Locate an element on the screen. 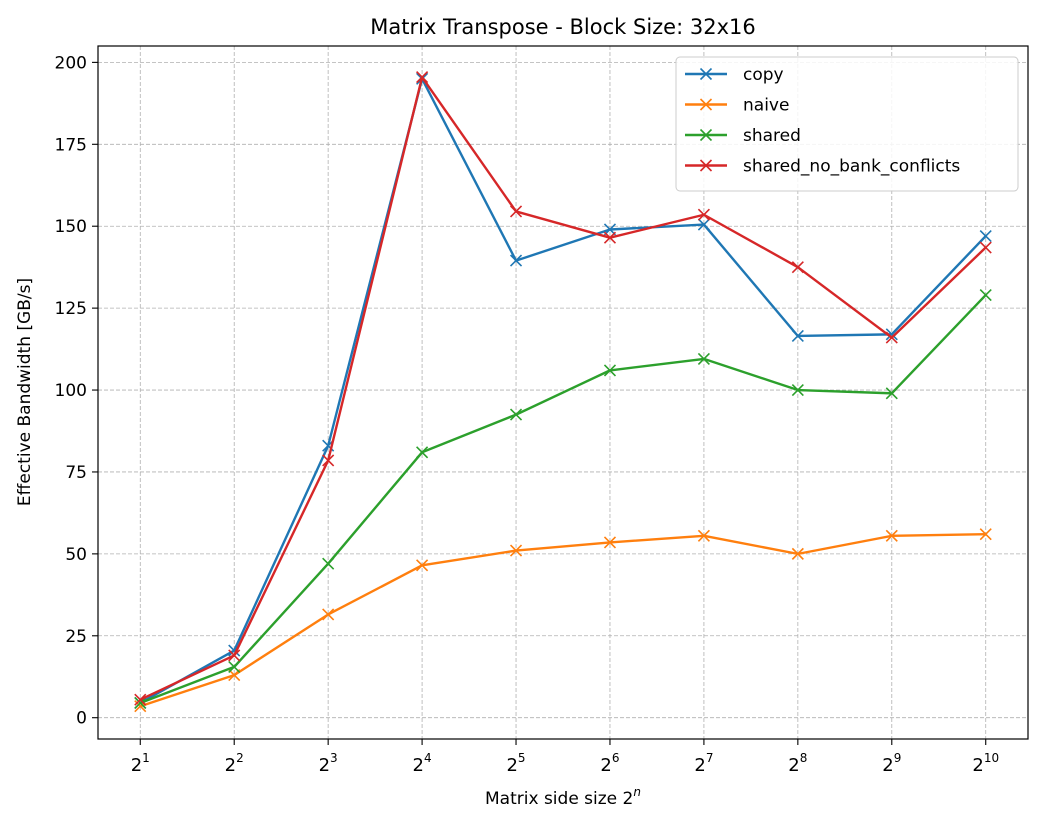 The image size is (1042, 828). legend-label: naive is located at coordinates (766, 106).